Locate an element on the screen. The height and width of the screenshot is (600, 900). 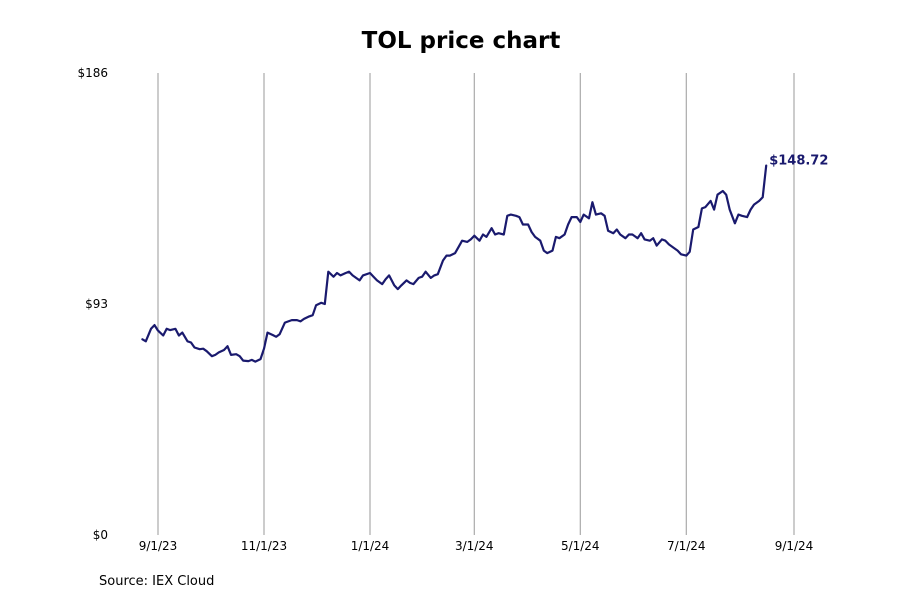
y-axis-ticks: $0 $93 $186 is located at coordinates (92, 304).